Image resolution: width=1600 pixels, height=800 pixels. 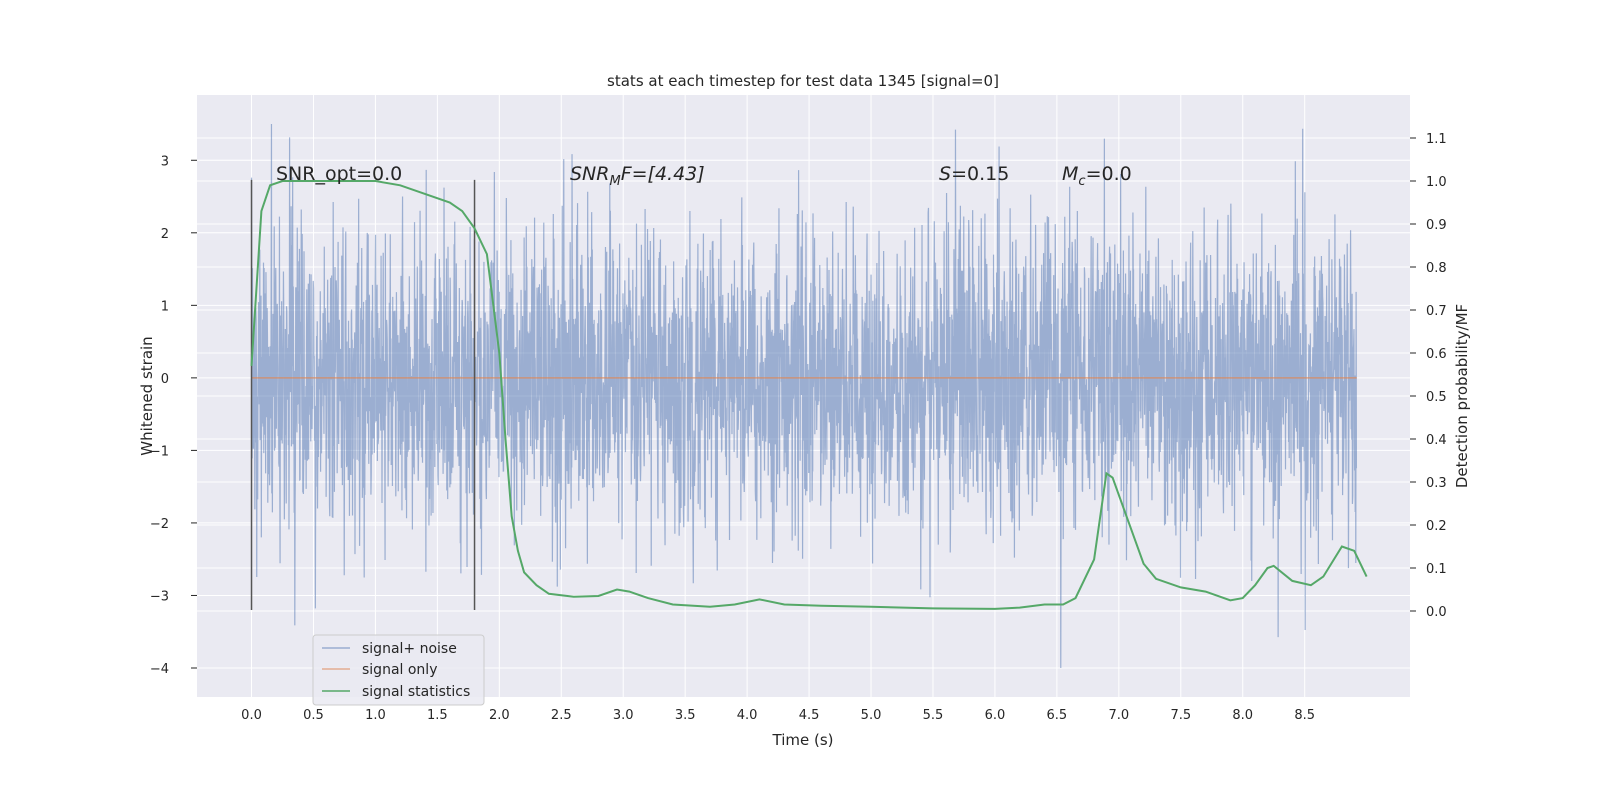 I want to click on y-right-tick-label: 0.9, so click(x=1436, y=225).